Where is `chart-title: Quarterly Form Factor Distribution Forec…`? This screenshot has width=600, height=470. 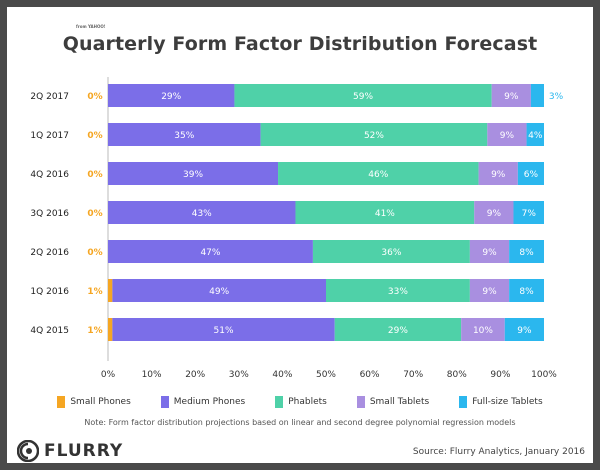
chart-title: Quarterly Form Factor Distribution Forec… is located at coordinates (300, 44).